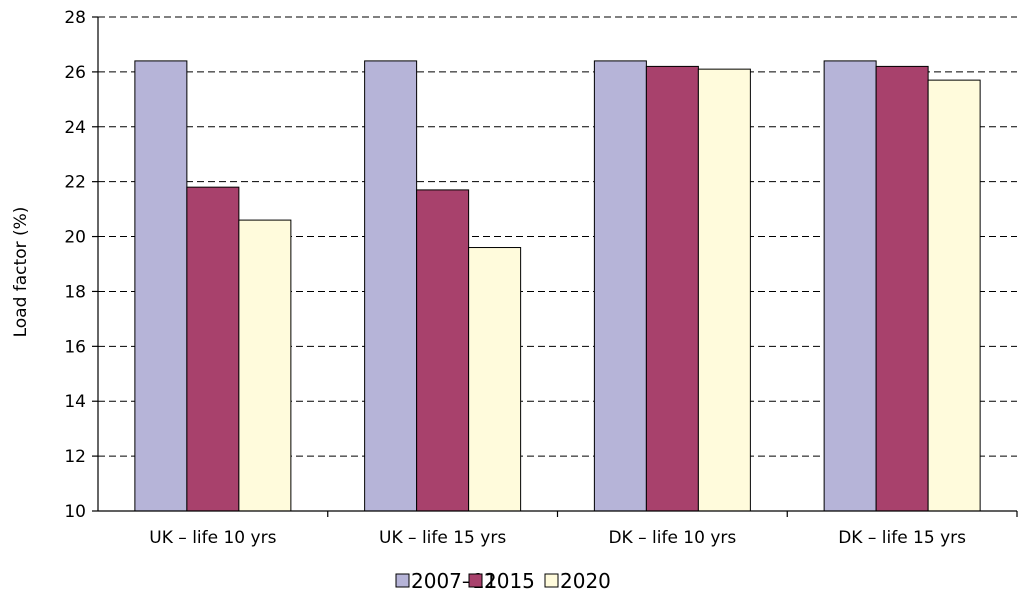 The width and height of the screenshot is (1025, 610). Describe the element at coordinates (75, 18) in the screenshot. I see `y-tick-label: 28` at that location.